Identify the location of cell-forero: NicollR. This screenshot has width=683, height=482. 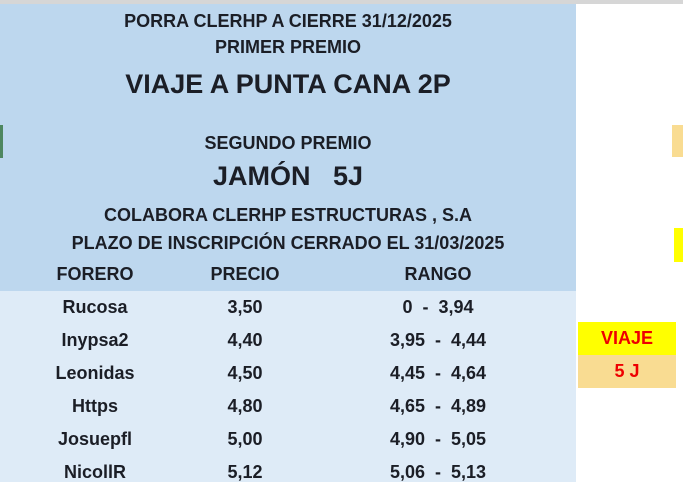
(94, 472).